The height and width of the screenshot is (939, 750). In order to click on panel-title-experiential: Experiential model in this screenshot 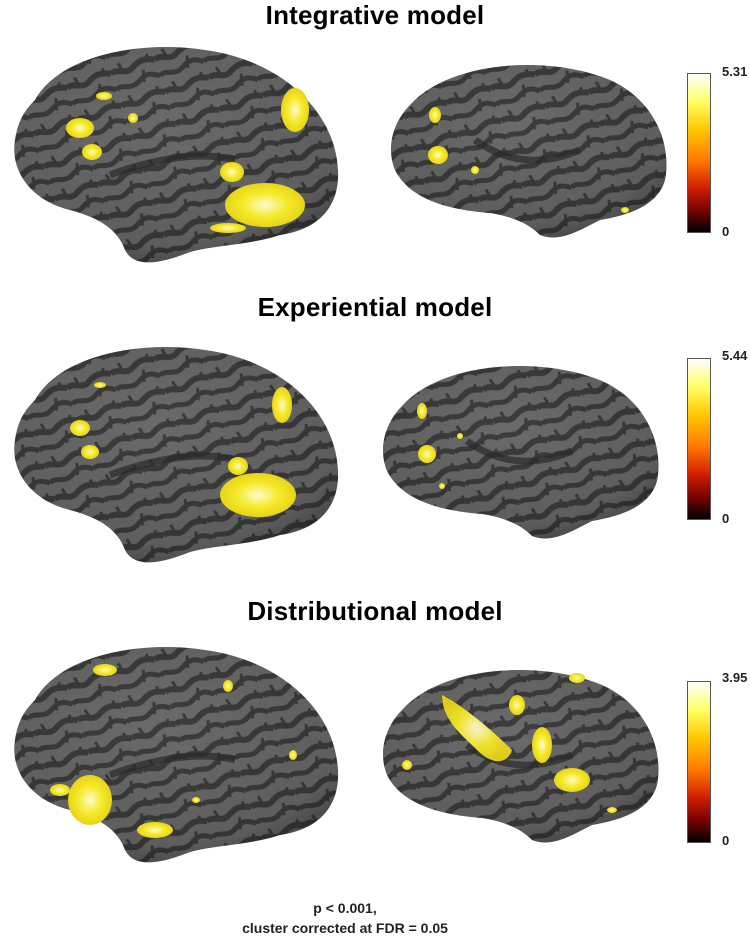, I will do `click(375, 307)`.